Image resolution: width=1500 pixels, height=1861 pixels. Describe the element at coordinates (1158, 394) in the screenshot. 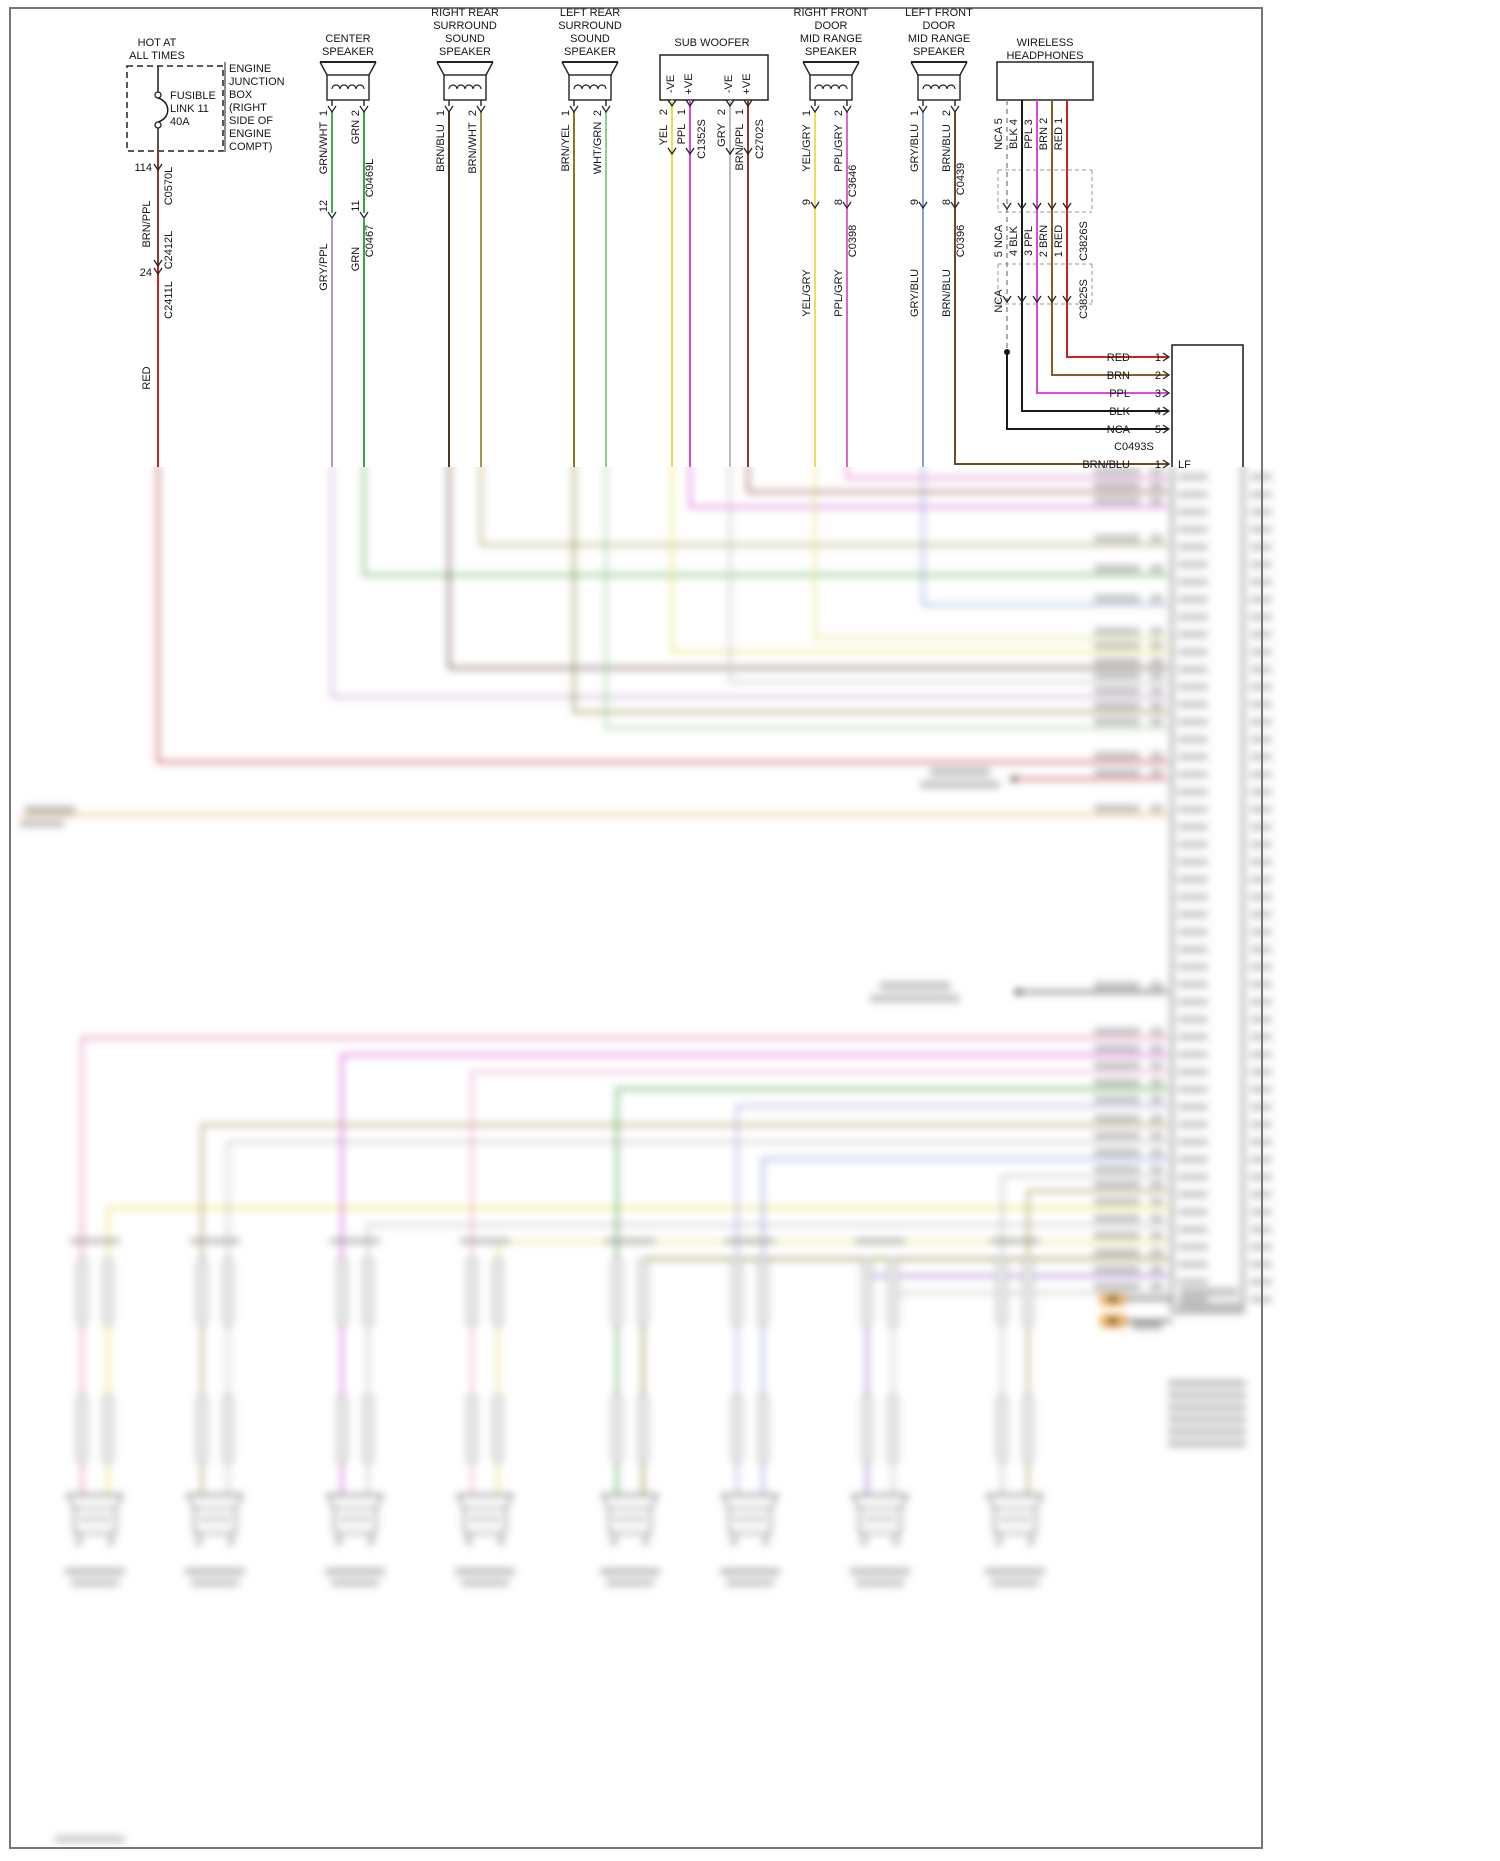

I see `diagram-label: 3` at that location.